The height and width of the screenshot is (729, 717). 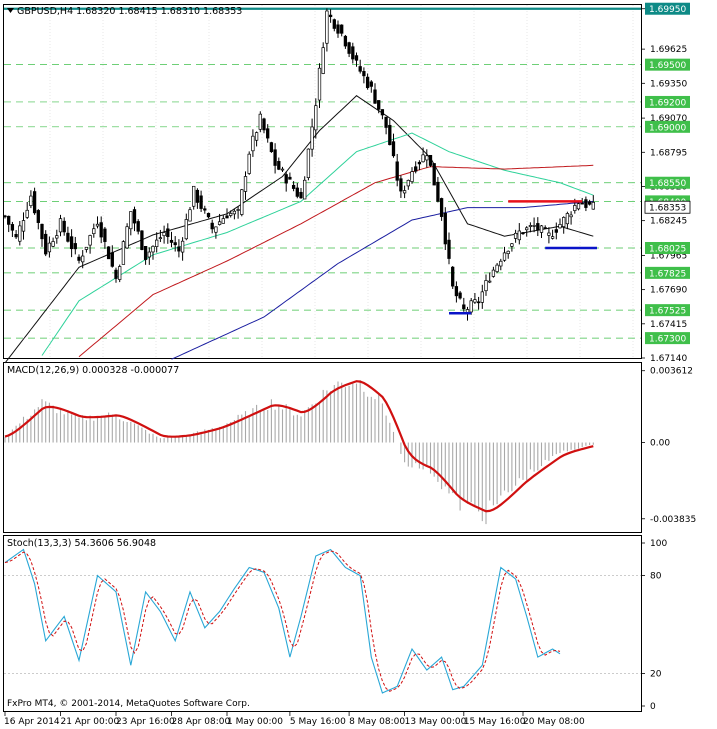 I want to click on time-axis-label: 28 Apr 08:00, so click(x=201, y=722).